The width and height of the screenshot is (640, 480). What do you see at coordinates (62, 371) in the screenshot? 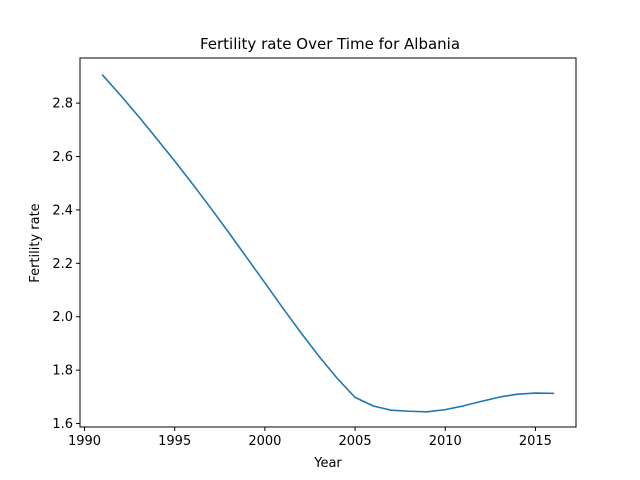
I see `y-tick-label: 1.8` at bounding box center [62, 371].